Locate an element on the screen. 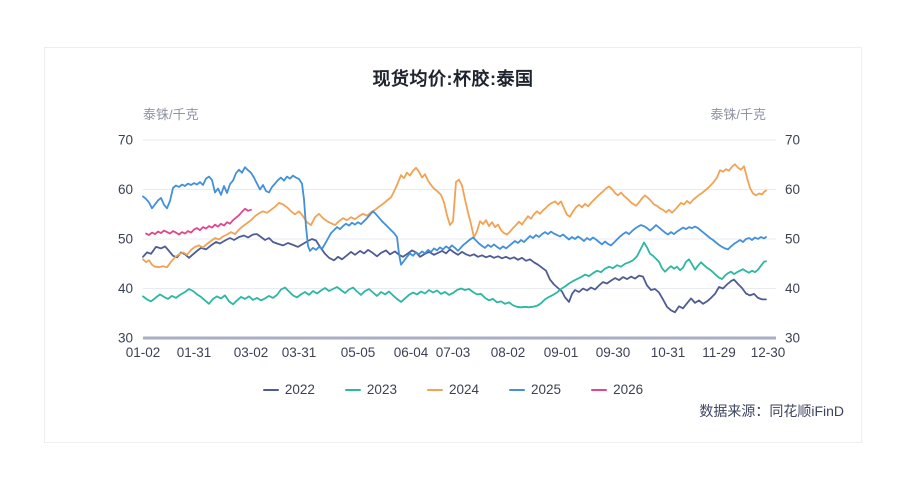 This screenshot has height=502, width=906. series-line-2024 is located at coordinates (454, 216).